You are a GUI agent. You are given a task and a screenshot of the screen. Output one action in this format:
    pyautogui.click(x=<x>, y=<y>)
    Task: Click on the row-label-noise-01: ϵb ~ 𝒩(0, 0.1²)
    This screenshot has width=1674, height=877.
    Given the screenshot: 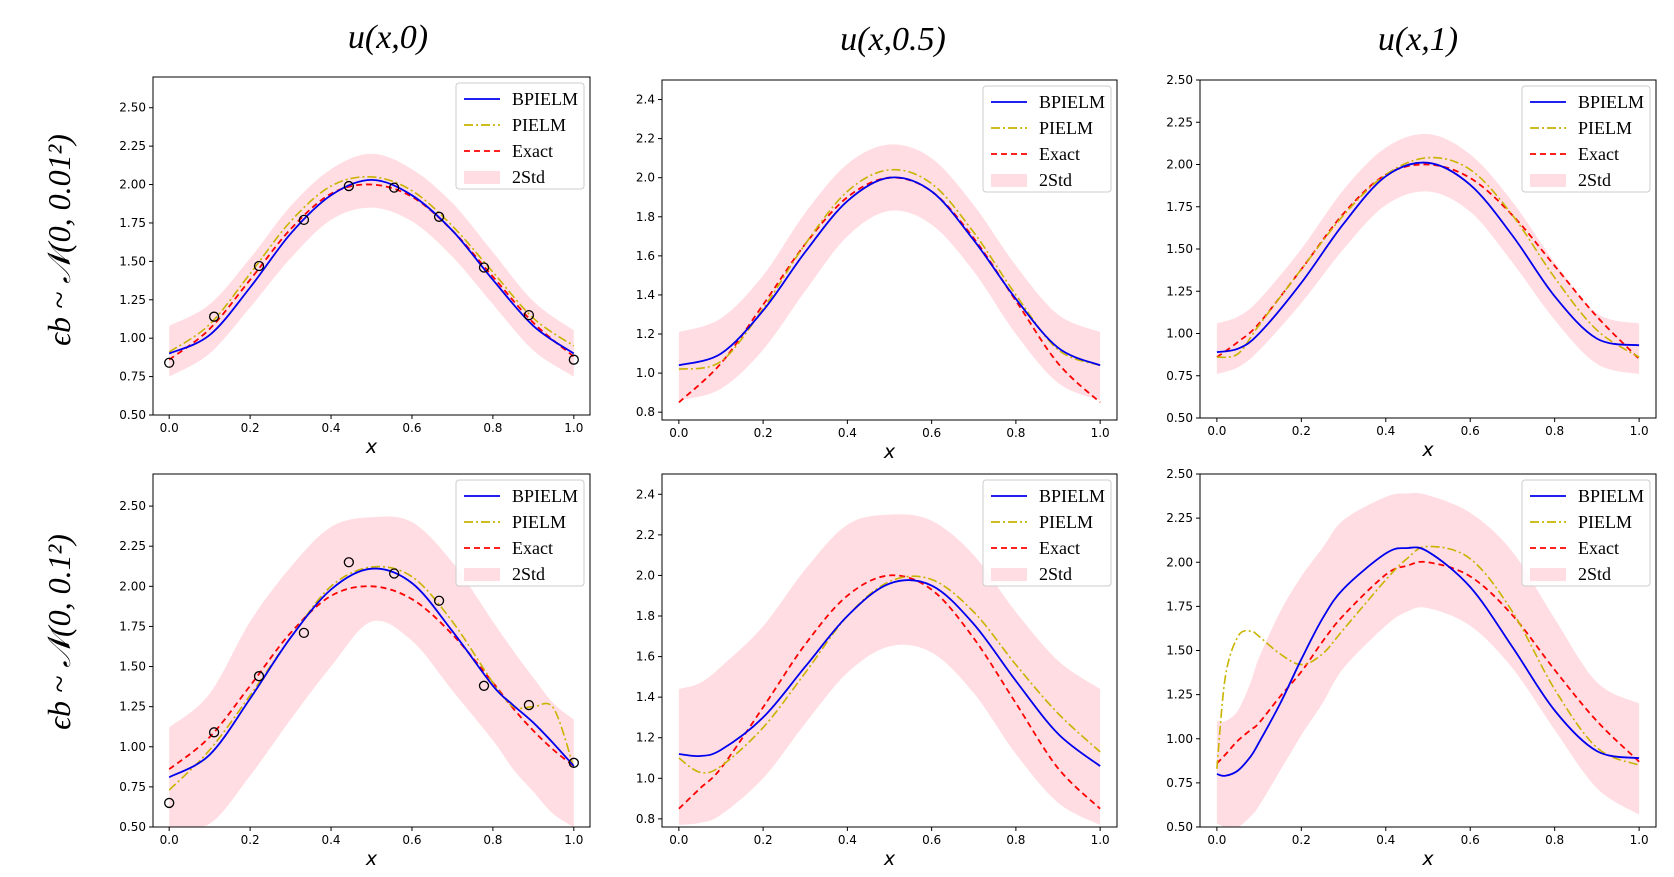 What is the action you would take?
    pyautogui.click(x=59, y=632)
    